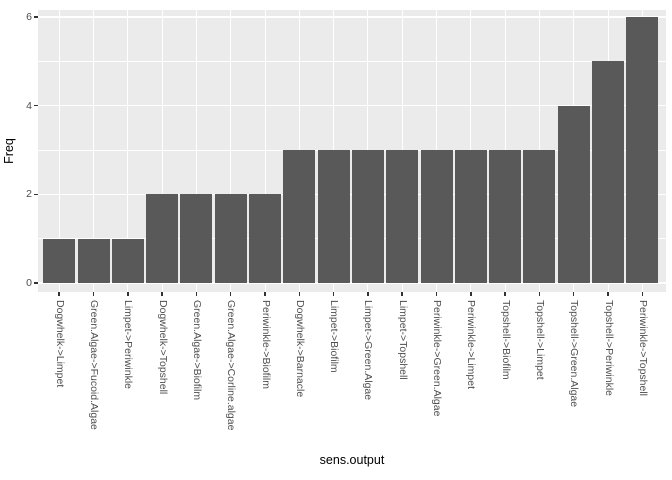  I want to click on x-tick-label: Dogwhelk->Barnacle, so click(299, 349).